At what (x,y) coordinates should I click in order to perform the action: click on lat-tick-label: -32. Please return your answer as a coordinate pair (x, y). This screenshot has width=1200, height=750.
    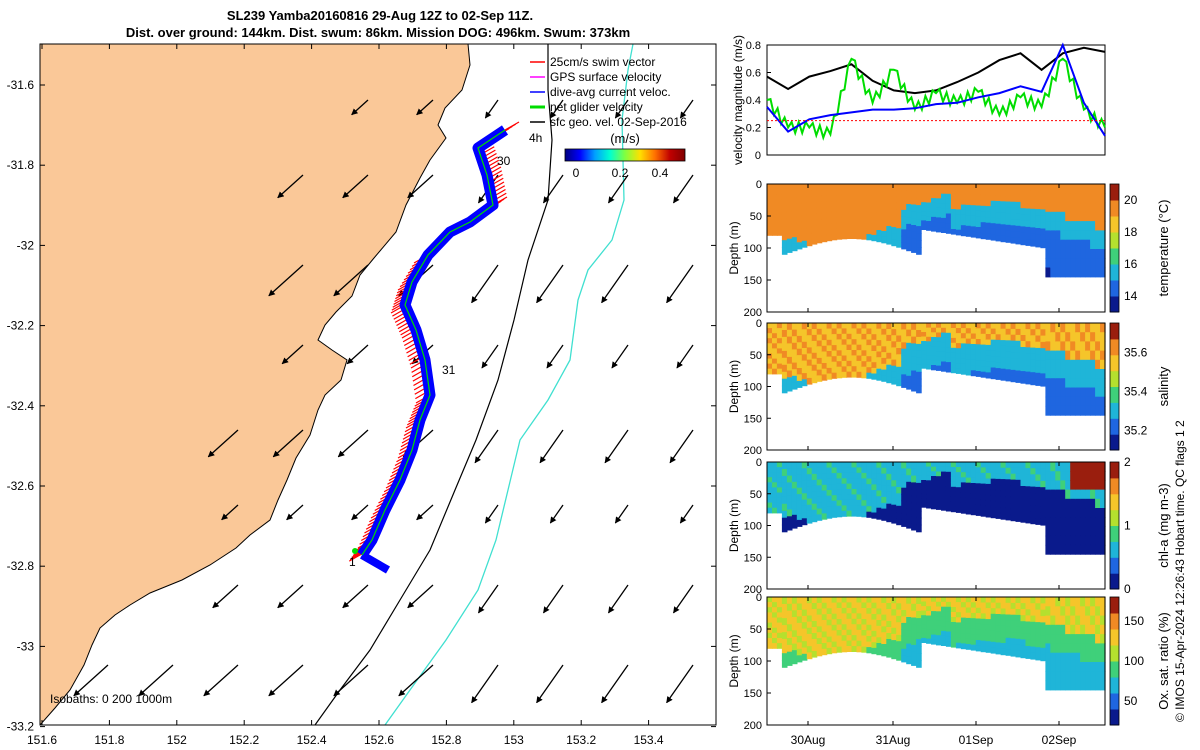
    Looking at the image, I should click on (26, 245).